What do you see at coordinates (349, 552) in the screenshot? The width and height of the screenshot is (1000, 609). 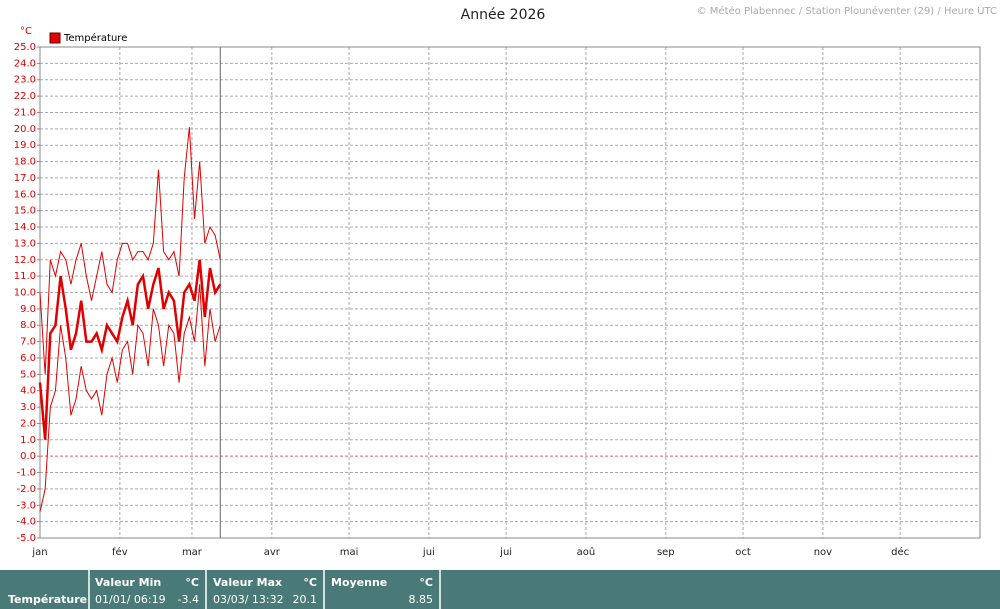 I see `x-tick-label: mai` at bounding box center [349, 552].